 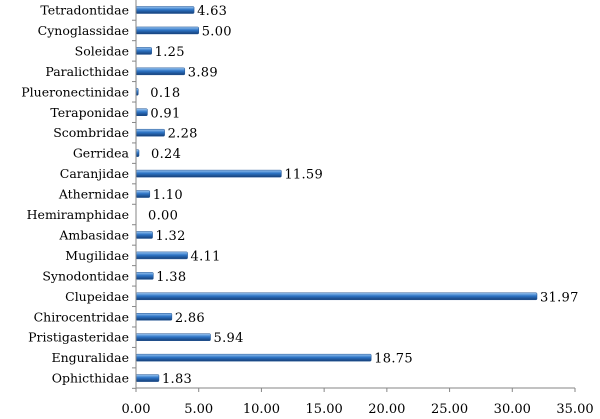 What do you see at coordinates (324, 409) in the screenshot?
I see `x-tick-label: 15.00` at bounding box center [324, 409].